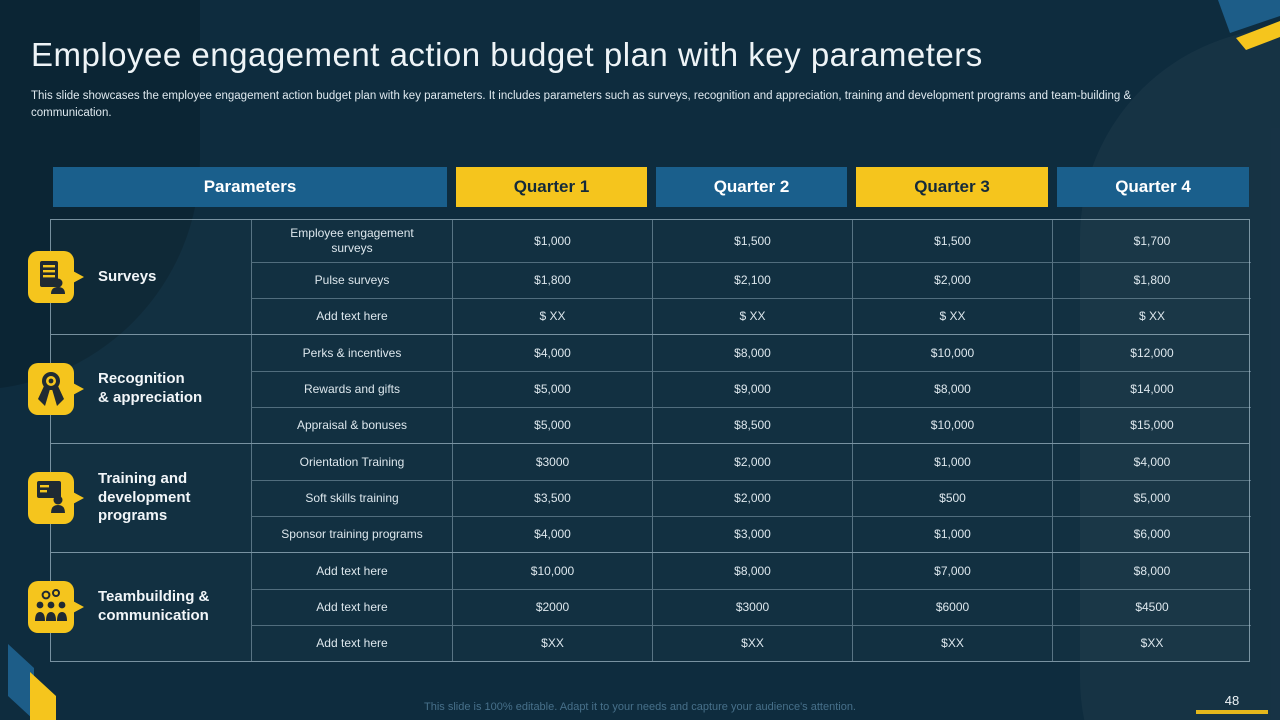 This screenshot has width=1280, height=720. I want to click on category-label: Training and development programs, so click(144, 497).